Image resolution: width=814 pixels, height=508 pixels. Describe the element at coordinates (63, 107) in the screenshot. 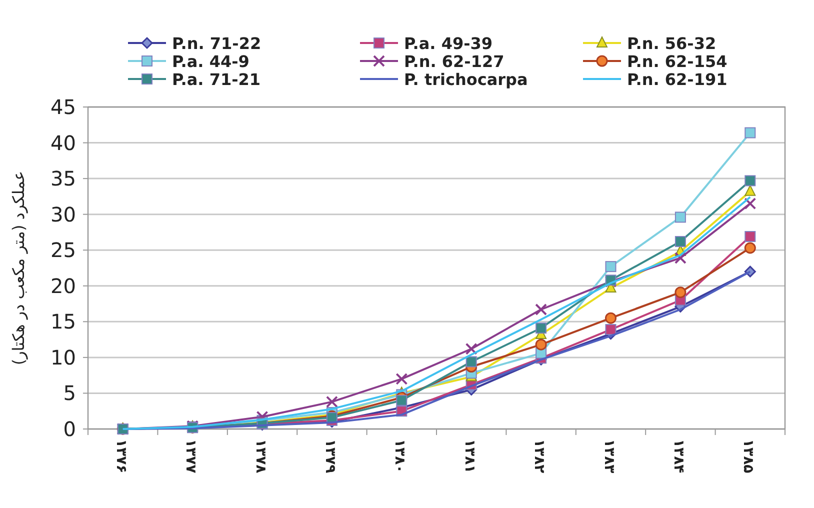

I see `y-tick-label: 45` at that location.